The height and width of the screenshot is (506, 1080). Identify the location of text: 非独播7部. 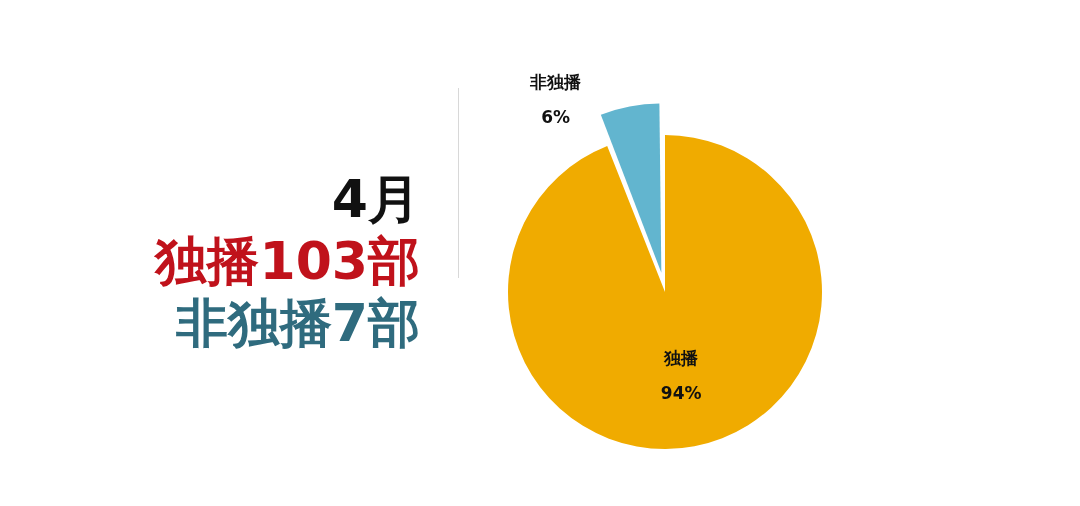
(297, 323).